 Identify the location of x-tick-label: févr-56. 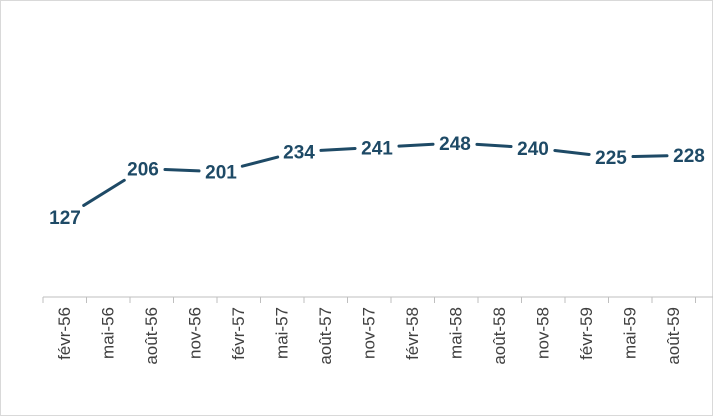
(64, 333).